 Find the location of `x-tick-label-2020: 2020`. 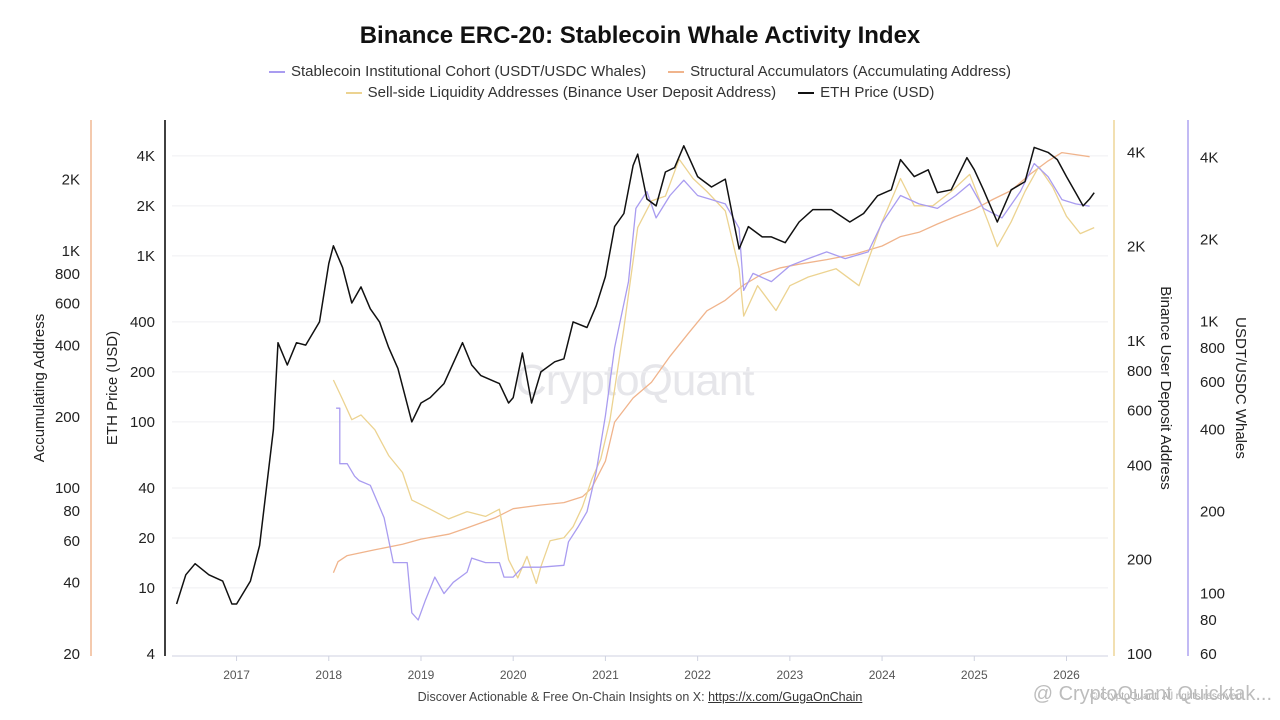

x-tick-label-2020: 2020 is located at coordinates (513, 675).